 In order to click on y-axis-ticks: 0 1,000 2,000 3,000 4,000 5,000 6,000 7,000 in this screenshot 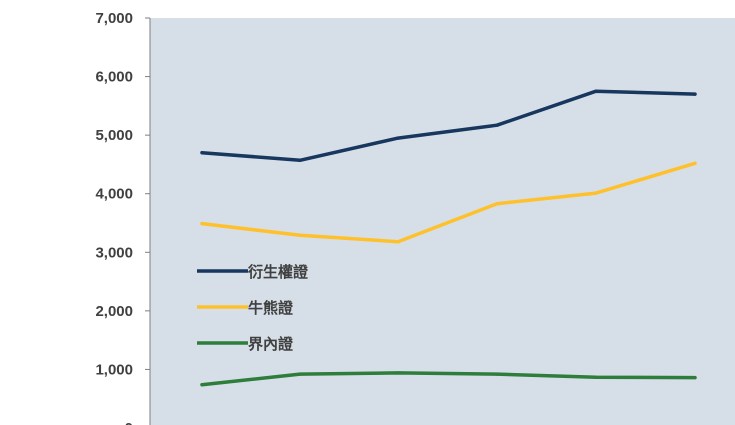, I will do `click(122, 217)`.